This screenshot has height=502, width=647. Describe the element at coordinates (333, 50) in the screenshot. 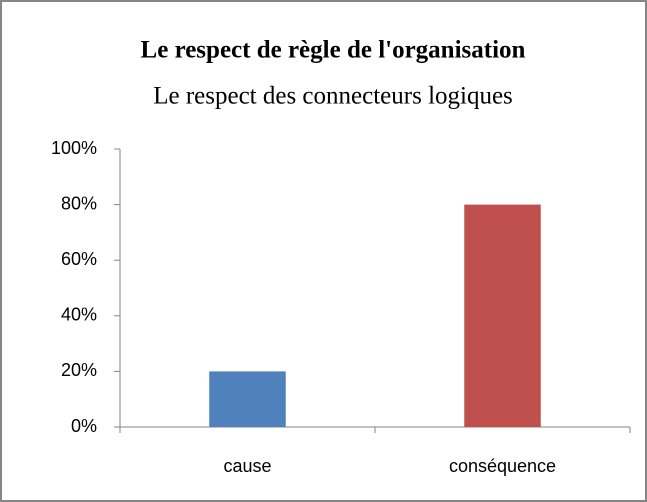

I see `chart-title: Le respect de règle de l'organisation` at that location.